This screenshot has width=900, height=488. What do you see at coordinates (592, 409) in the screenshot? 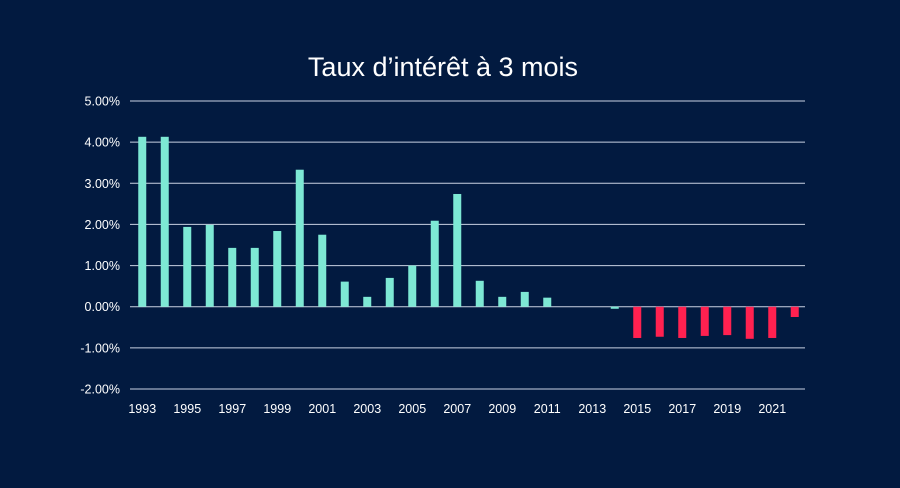
I see `x-tick-label: 2013` at bounding box center [592, 409].